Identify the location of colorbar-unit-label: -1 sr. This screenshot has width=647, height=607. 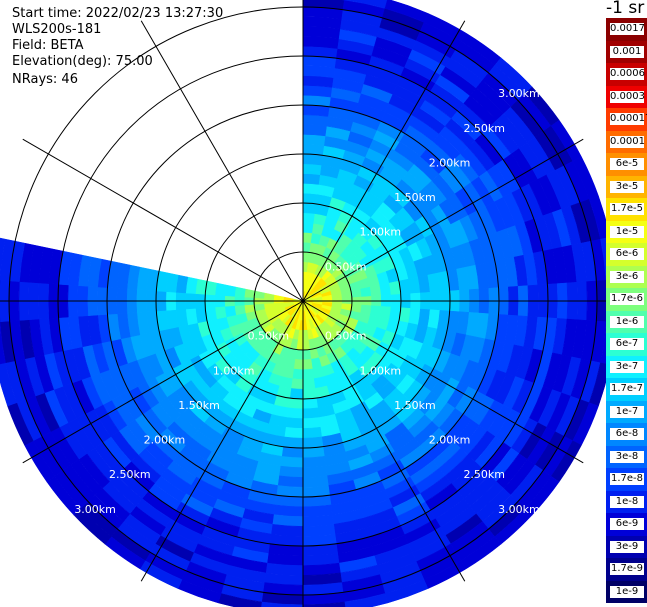
(625, 9).